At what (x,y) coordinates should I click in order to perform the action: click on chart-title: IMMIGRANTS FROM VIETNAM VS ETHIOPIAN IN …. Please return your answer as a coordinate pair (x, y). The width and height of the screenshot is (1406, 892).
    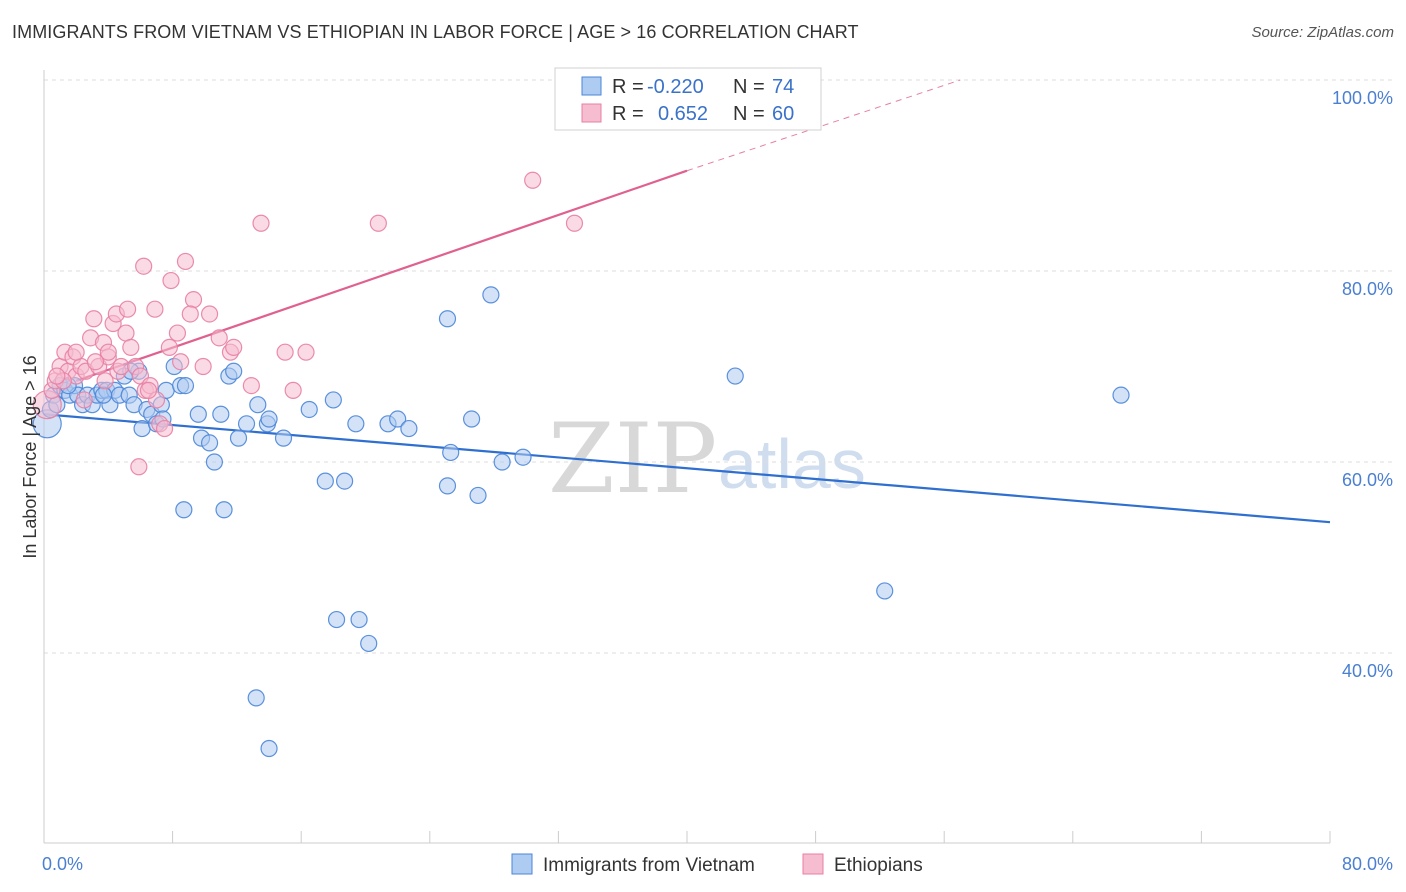
    Looking at the image, I should click on (435, 32).